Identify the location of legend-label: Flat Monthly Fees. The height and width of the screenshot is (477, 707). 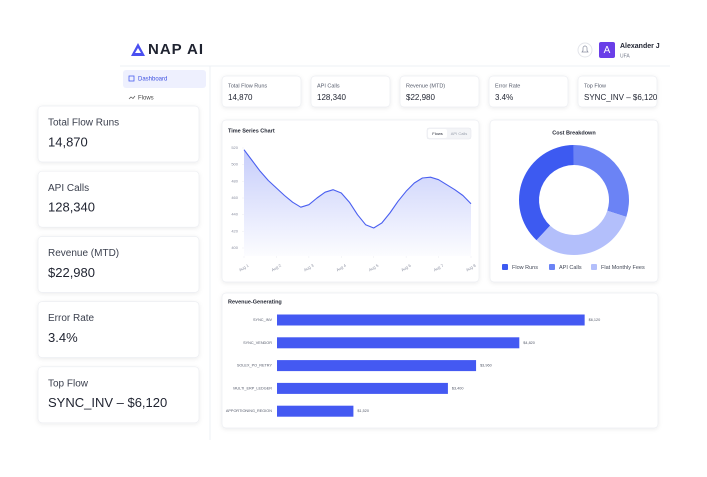
(623, 268).